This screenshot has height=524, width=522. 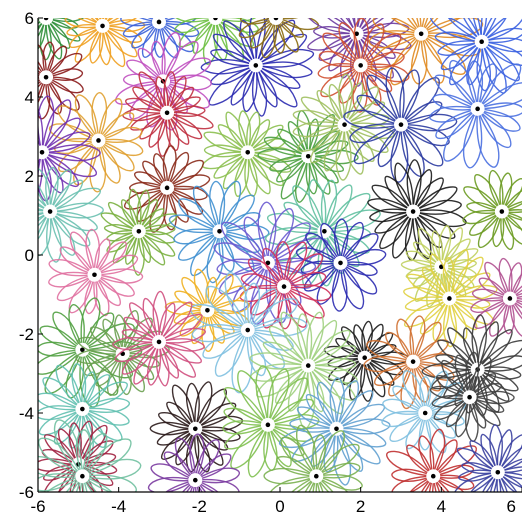 I want to click on x-tick-label: -2, so click(x=199, y=506).